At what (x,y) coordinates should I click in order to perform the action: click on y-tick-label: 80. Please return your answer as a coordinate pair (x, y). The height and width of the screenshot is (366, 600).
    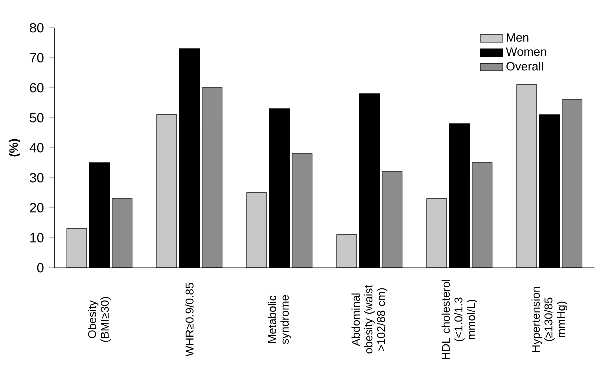
    Looking at the image, I should click on (37, 28).